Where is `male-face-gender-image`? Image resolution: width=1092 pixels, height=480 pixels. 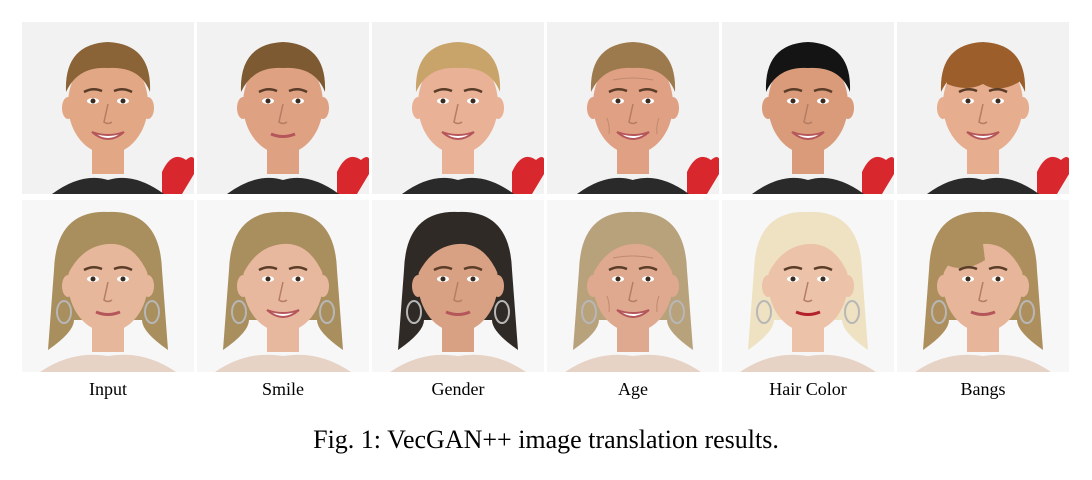
male-face-gender-image is located at coordinates (458, 108).